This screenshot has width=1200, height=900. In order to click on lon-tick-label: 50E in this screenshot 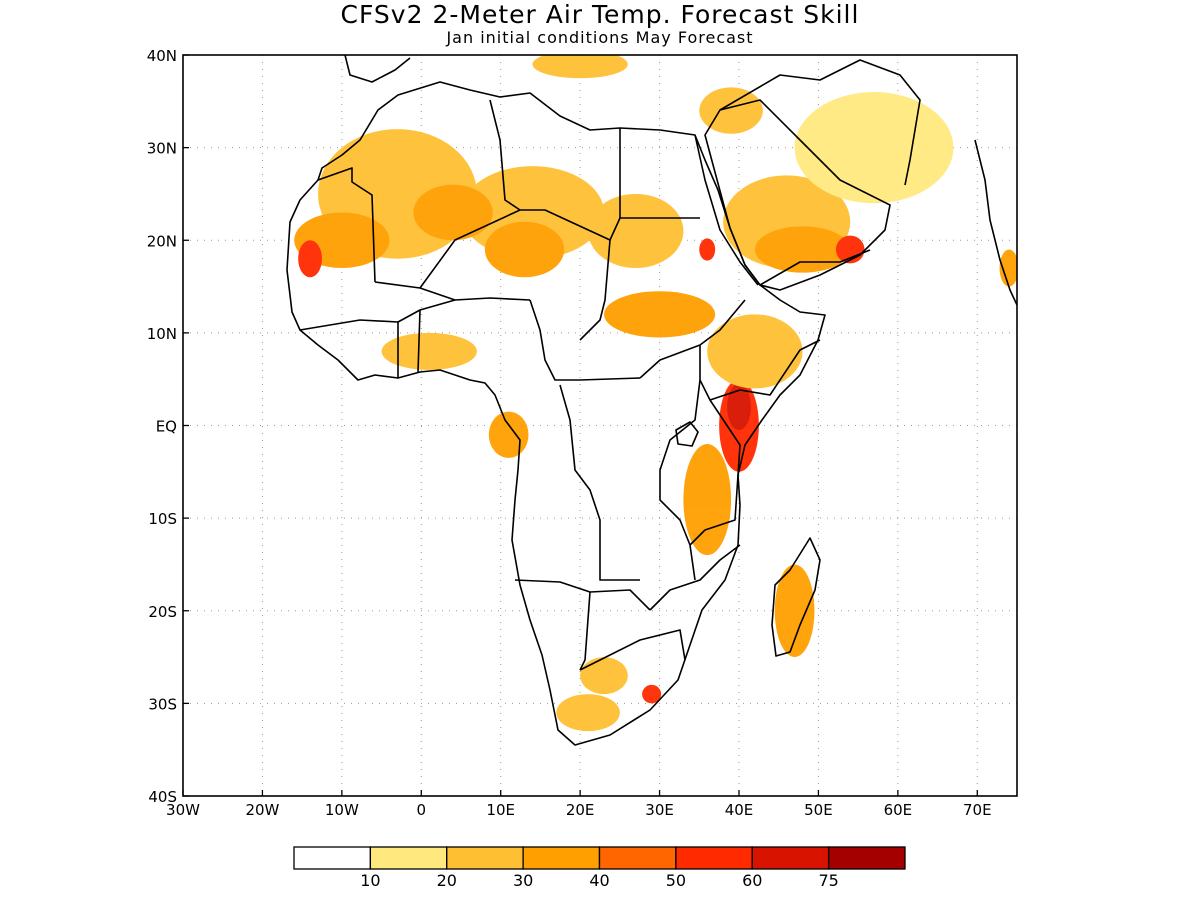, I will do `click(818, 810)`.